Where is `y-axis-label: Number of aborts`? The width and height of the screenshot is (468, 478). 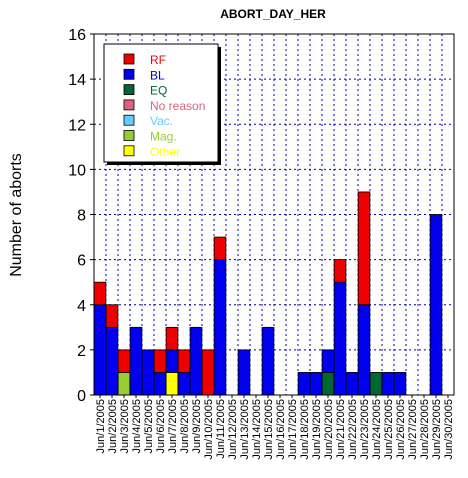
y-axis-label: Number of aborts is located at coordinates (16, 215).